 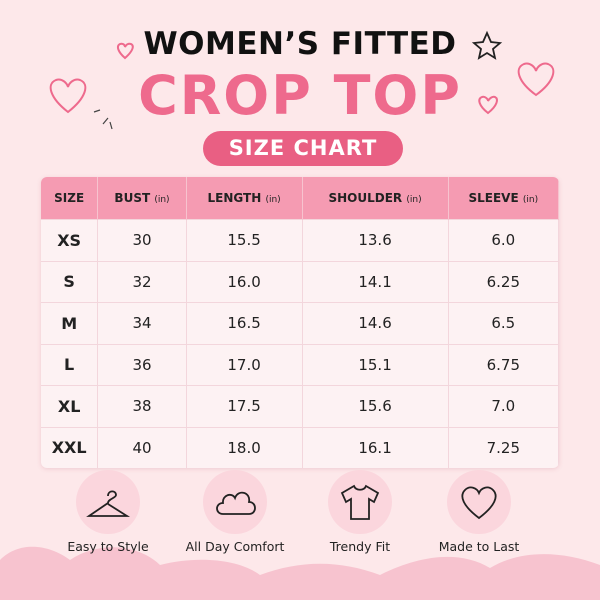 I want to click on table-row: XXL 40 18.0 16.1 7.25, so click(x=300, y=447).